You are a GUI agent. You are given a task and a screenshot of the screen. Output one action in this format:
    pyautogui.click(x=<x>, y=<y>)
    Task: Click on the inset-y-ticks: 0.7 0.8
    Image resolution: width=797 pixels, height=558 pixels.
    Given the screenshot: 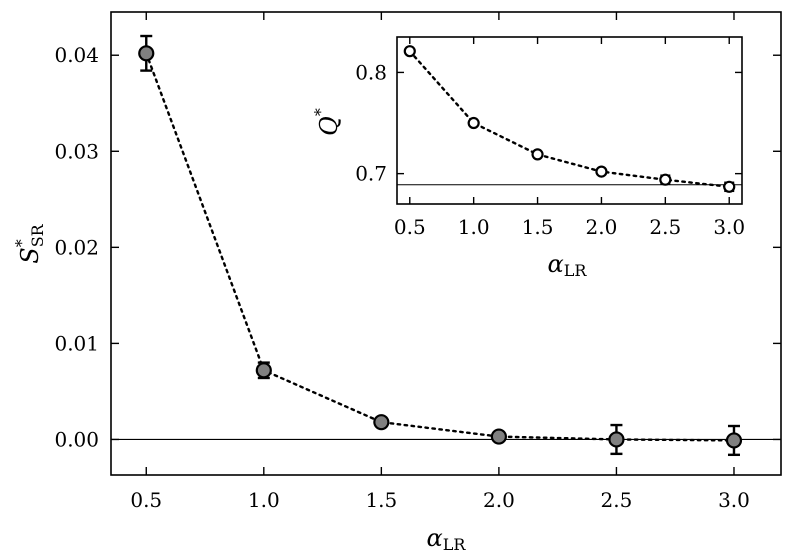 What is the action you would take?
    pyautogui.click(x=548, y=123)
    